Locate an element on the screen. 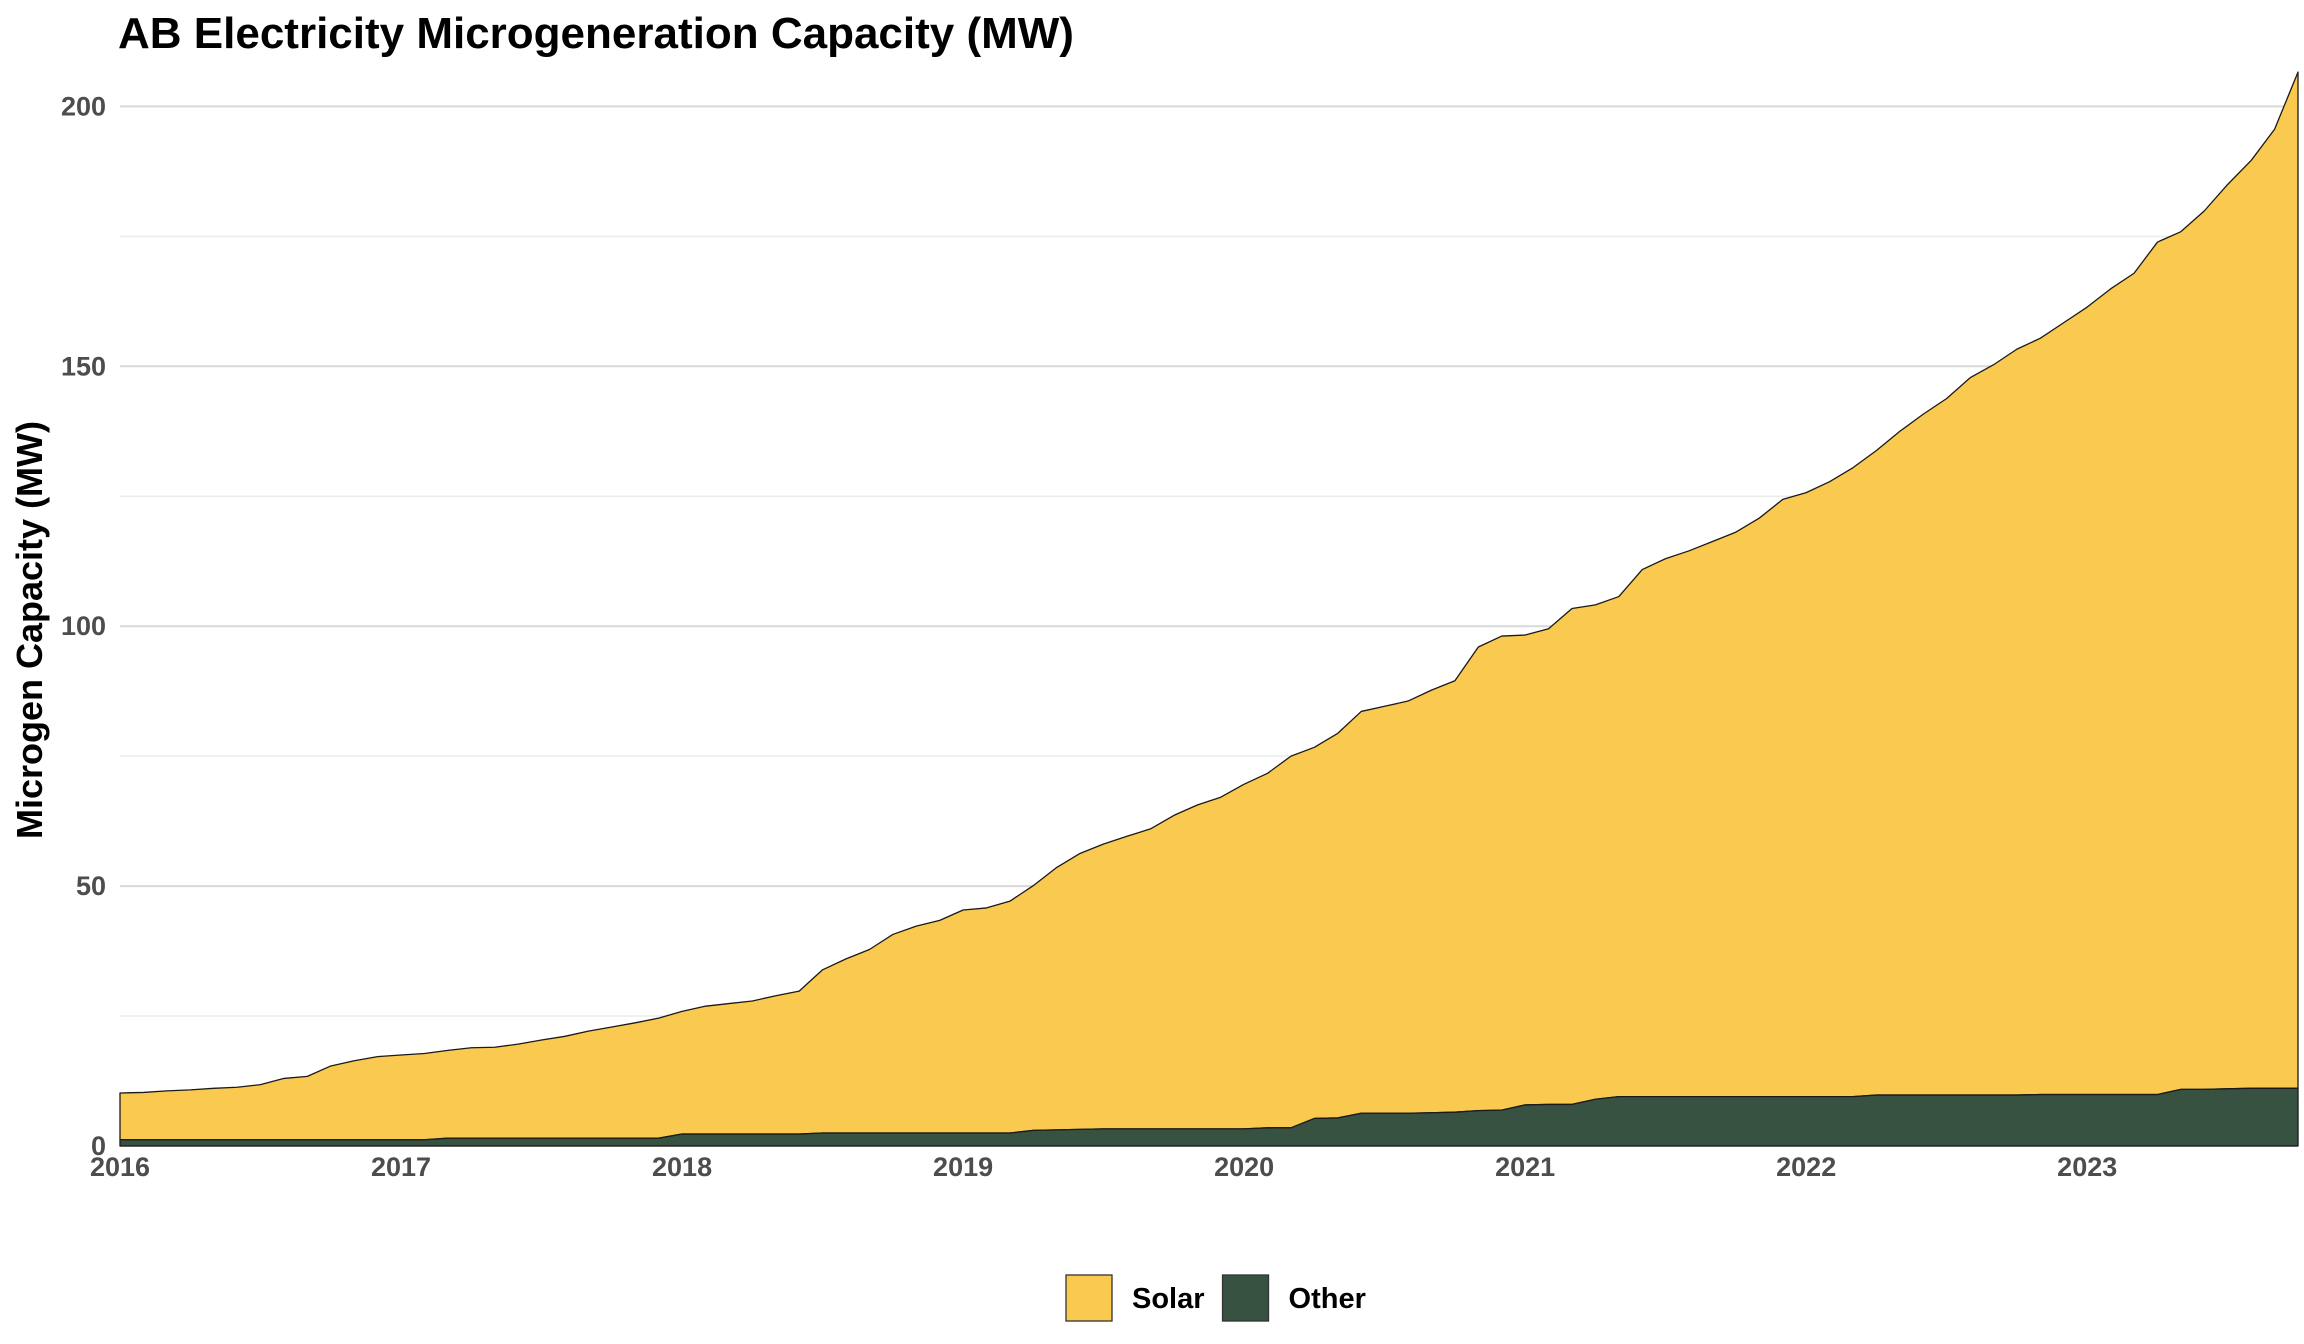  x-tick-label: 2022 is located at coordinates (1806, 1167).